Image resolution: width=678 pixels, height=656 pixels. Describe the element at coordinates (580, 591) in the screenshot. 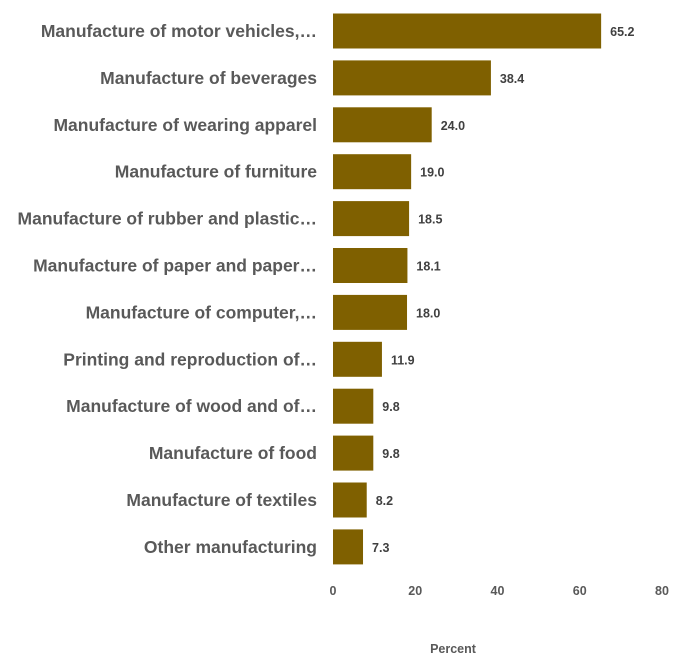

I see `x-tick-label: 60` at that location.